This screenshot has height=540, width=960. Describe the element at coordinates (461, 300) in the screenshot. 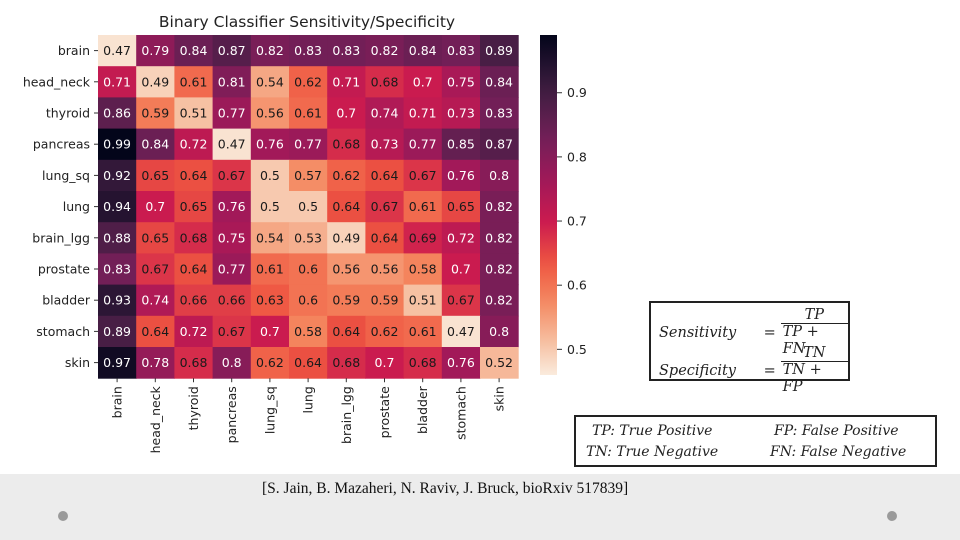

I see `heatmap-cell-bladder-stomach` at that location.